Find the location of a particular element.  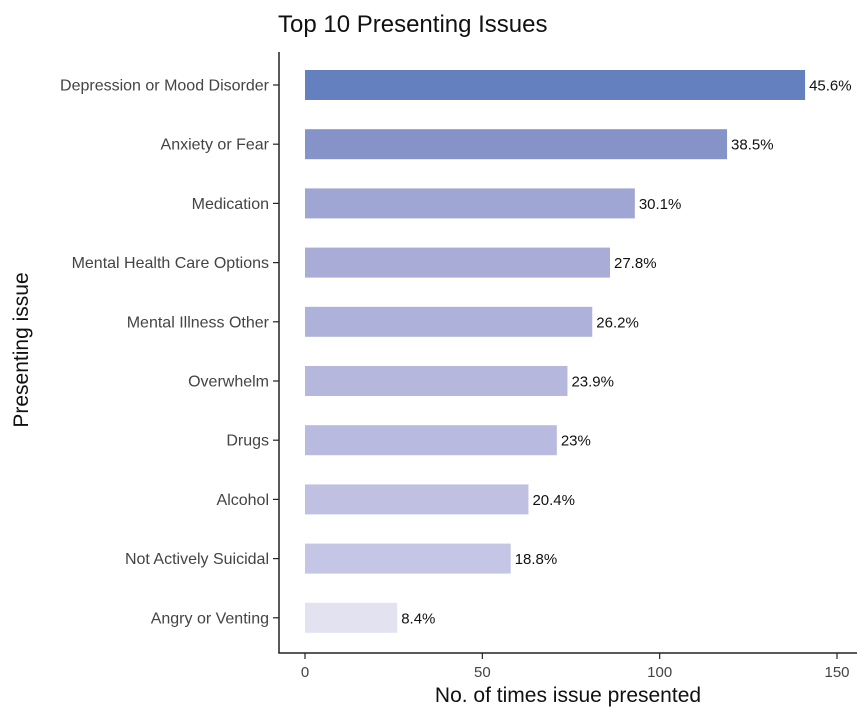

x-tick-label: 0 is located at coordinates (305, 672).